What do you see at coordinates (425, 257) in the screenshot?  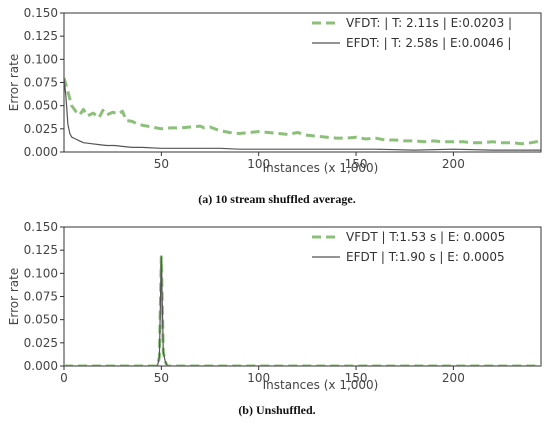 I see `legend-label: EFDT | T:1.90 s | E: 0.0005` at bounding box center [425, 257].